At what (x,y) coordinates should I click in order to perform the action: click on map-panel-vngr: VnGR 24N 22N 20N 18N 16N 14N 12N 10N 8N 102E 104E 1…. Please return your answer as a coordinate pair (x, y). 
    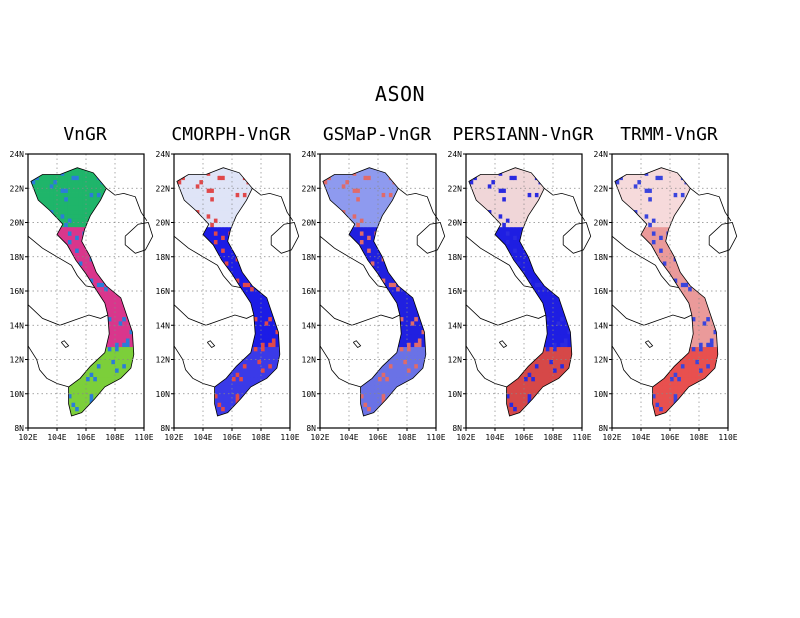
    Looking at the image, I should click on (84, 287).